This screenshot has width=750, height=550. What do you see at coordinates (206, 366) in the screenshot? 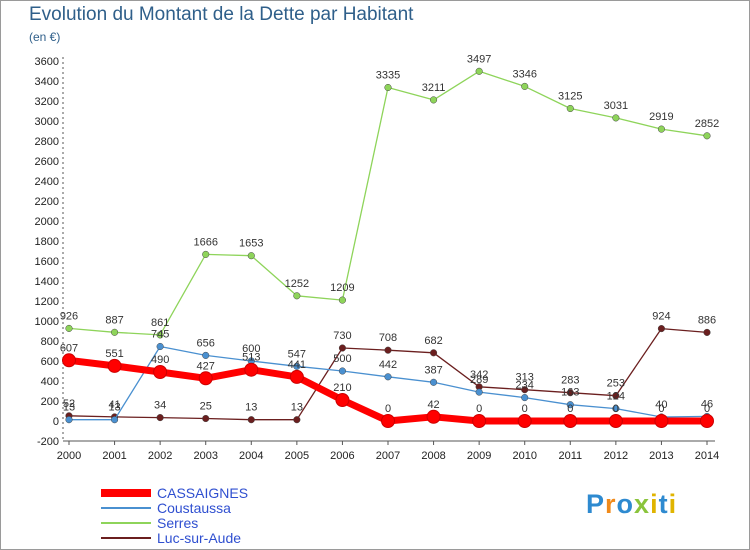
I see `data-label: 427` at bounding box center [206, 366].